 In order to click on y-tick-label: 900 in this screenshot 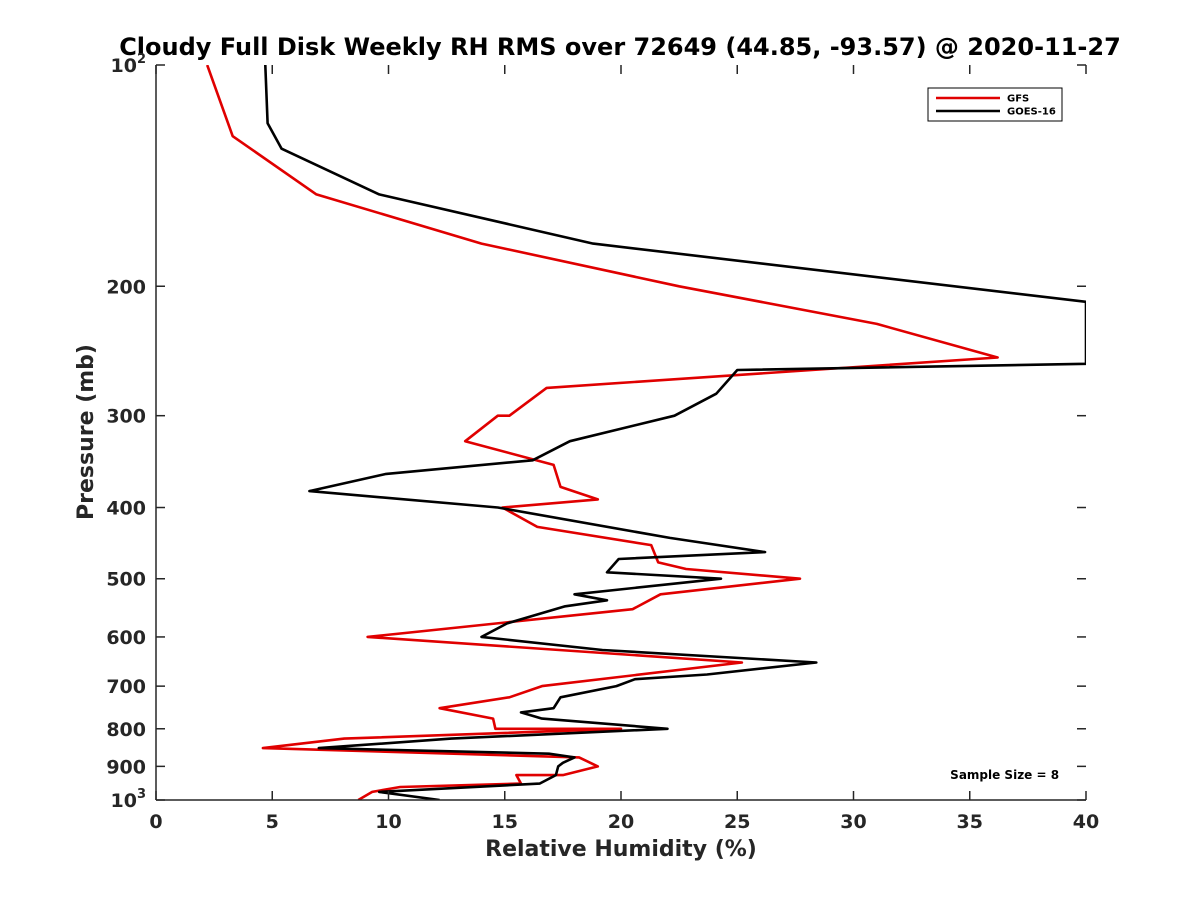, I will do `click(126, 767)`.